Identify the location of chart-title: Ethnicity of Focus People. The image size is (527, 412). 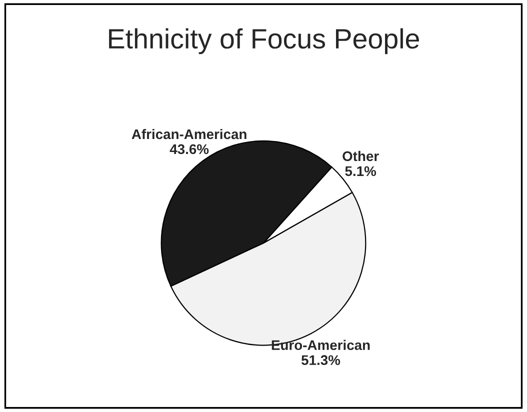
(264, 41).